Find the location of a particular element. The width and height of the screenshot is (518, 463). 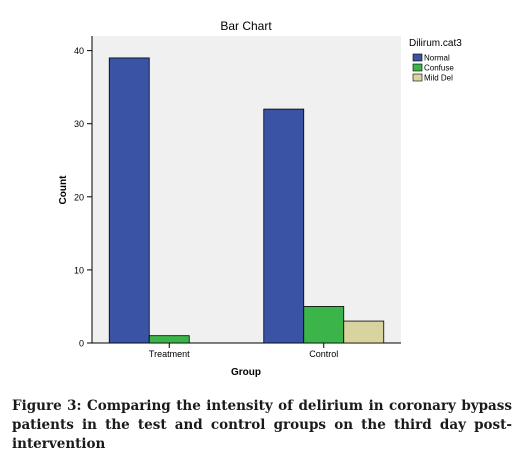

x-axis-ticks: Treatment Control is located at coordinates (243, 351).